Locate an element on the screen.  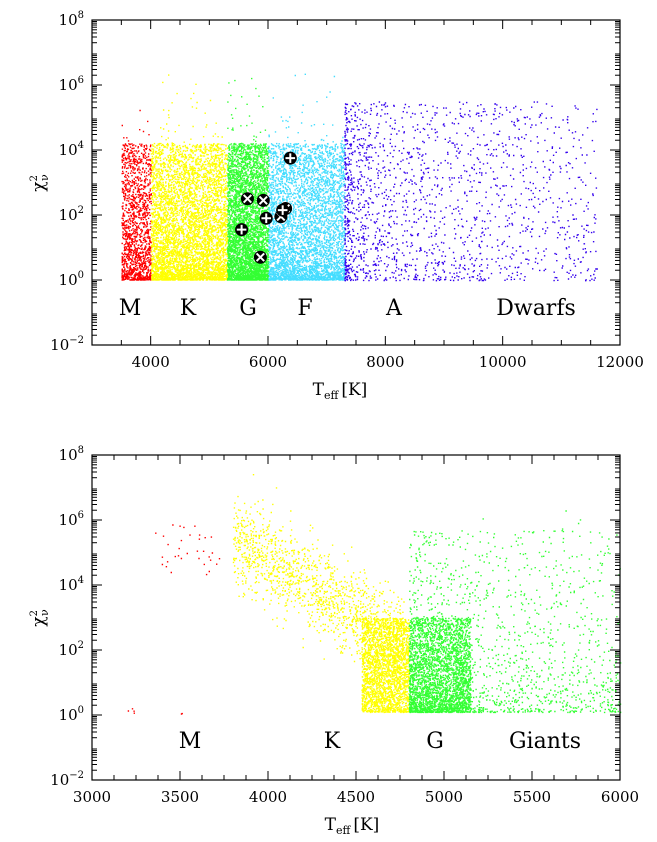
top-x-tick-label: 10000 is located at coordinates (503, 362).